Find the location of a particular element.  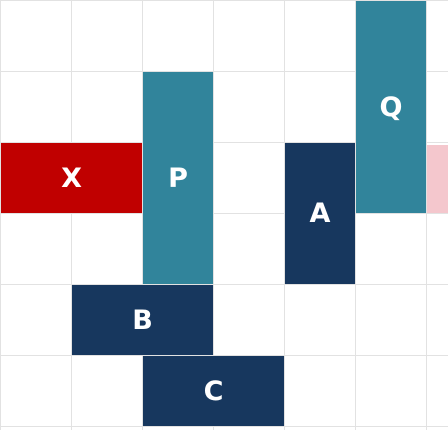

block-label: P is located at coordinates (178, 178).